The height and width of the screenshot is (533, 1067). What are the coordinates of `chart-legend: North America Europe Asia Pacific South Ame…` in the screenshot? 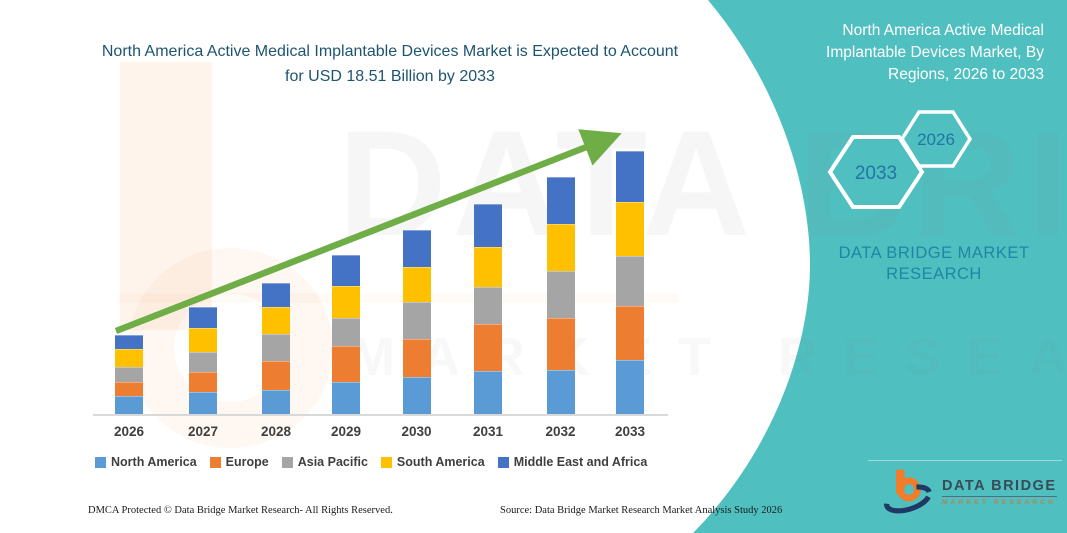 It's located at (377, 462).